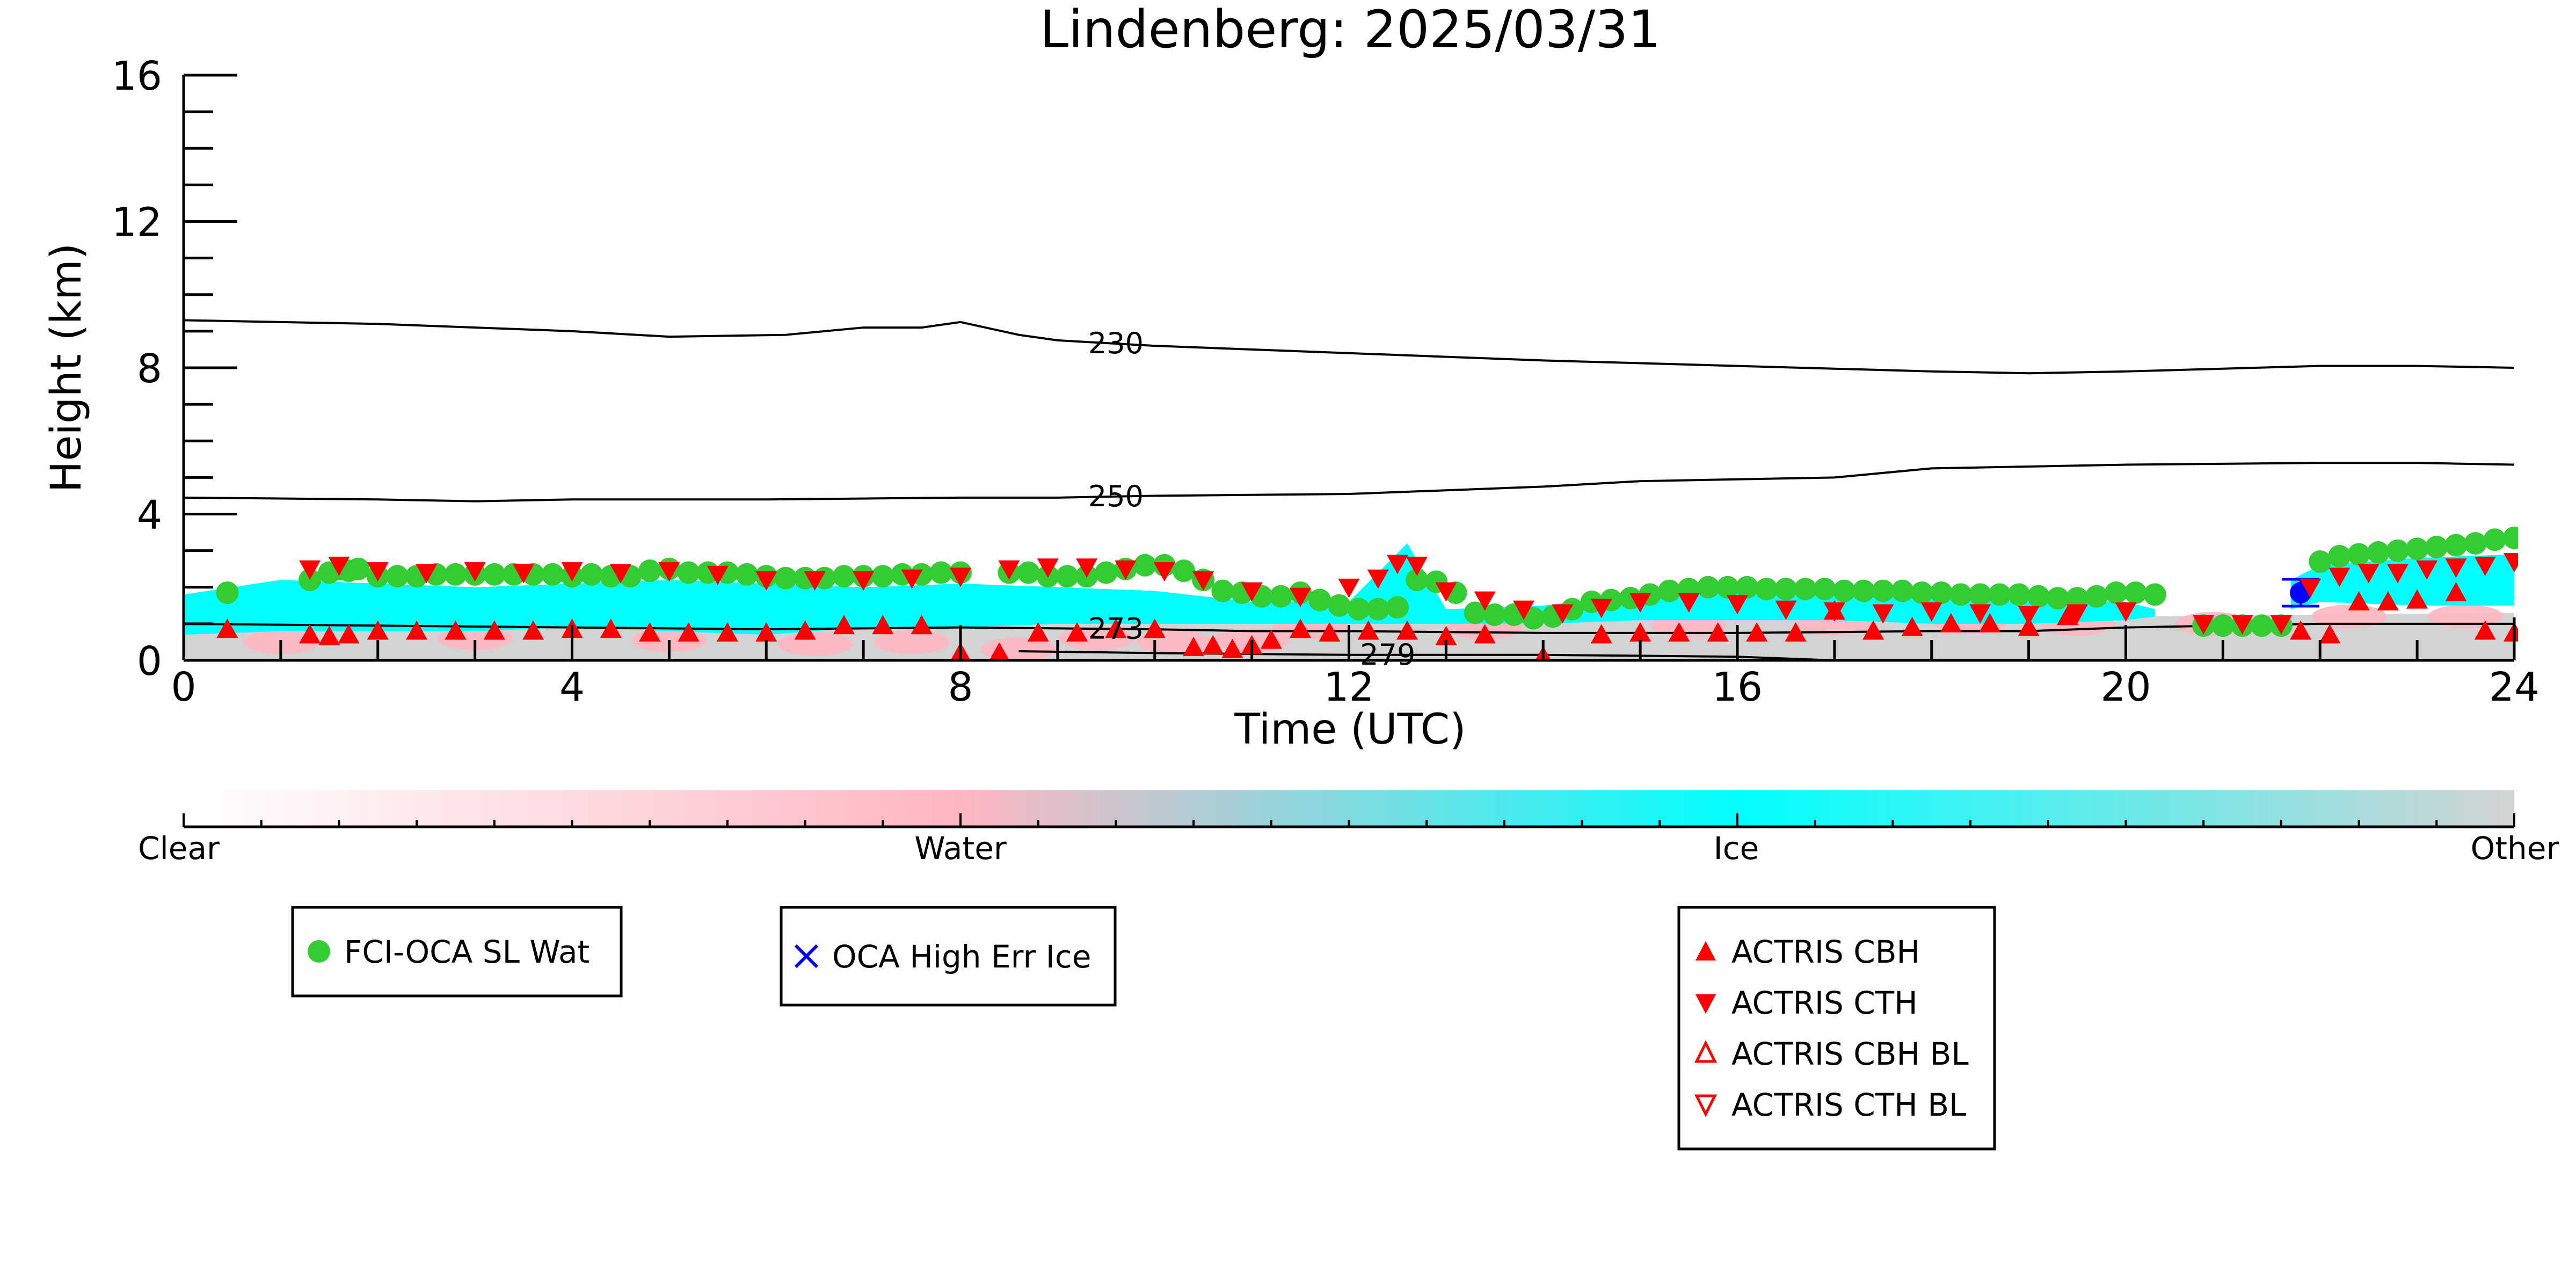 Image resolution: width=2576 pixels, height=1288 pixels. Describe the element at coordinates (1737, 687) in the screenshot. I see `x-tick-label: 16` at that location.